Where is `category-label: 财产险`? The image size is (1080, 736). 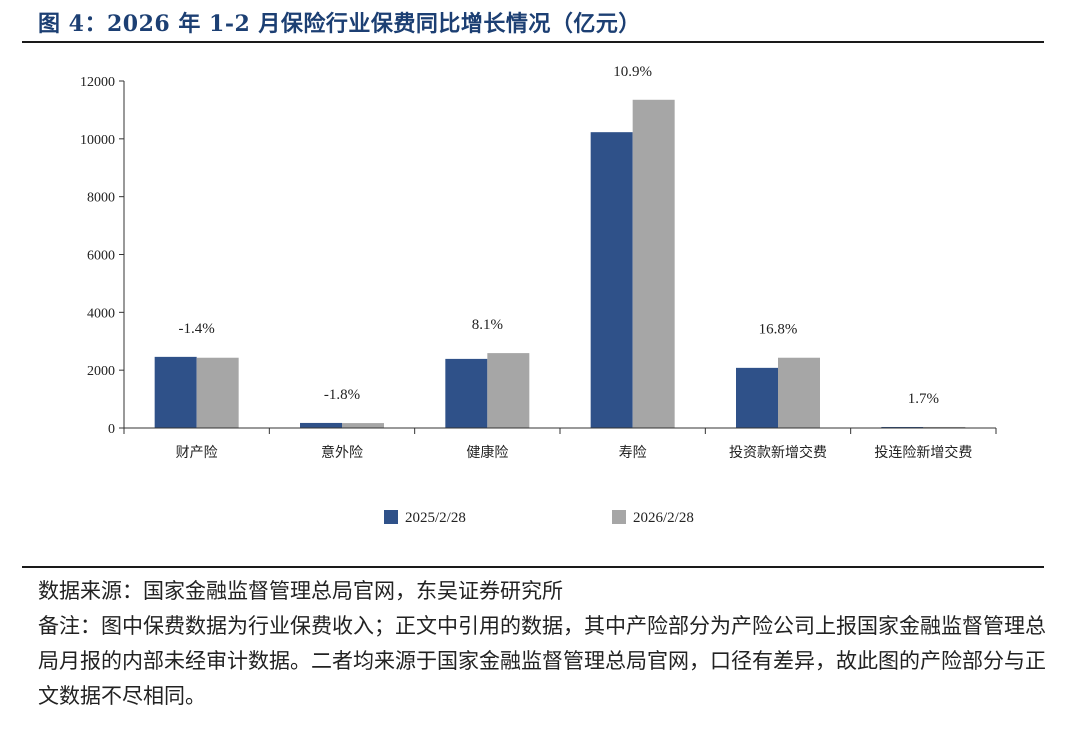
category-label: 财产险 is located at coordinates (197, 453).